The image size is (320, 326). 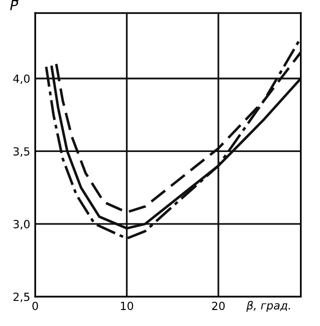 I want to click on x-axis-title: β, град., so click(x=268, y=306).